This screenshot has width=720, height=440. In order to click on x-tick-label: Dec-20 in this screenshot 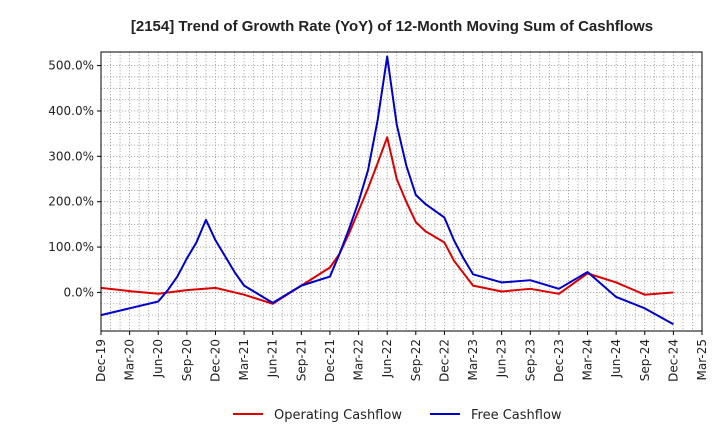, I will do `click(215, 360)`.